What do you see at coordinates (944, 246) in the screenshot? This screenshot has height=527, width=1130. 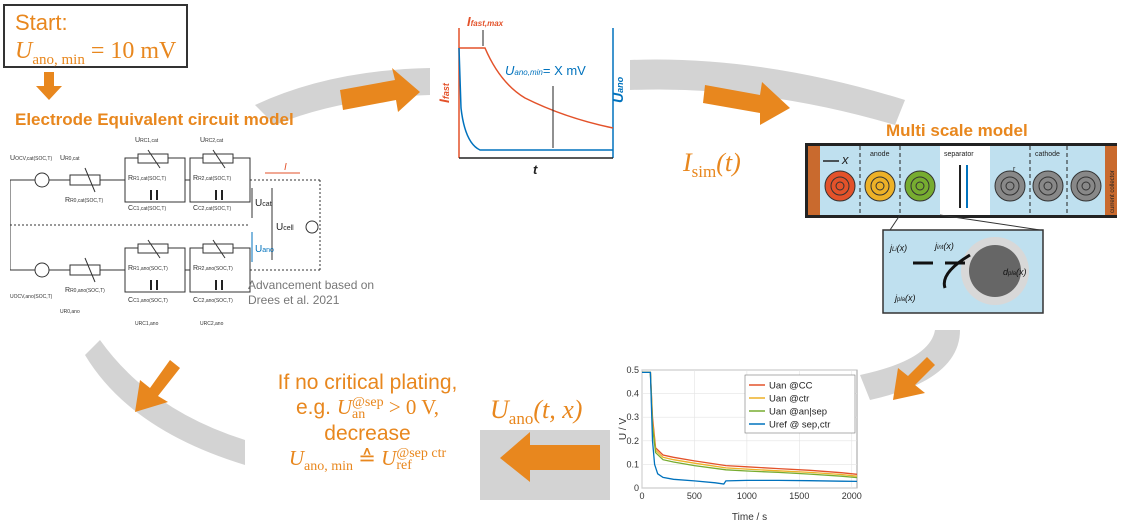 I see `j-int-label: jint(x)` at bounding box center [944, 246].